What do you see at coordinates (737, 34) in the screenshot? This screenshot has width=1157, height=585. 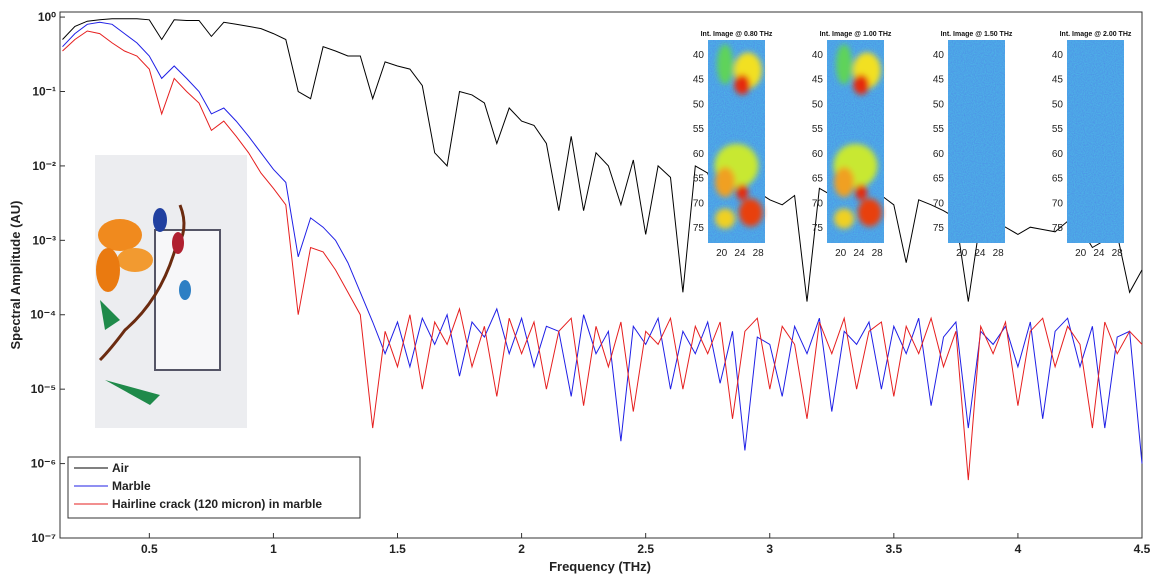 I see `inset-title: Int. Image @ 0.80 THz` at bounding box center [737, 34].